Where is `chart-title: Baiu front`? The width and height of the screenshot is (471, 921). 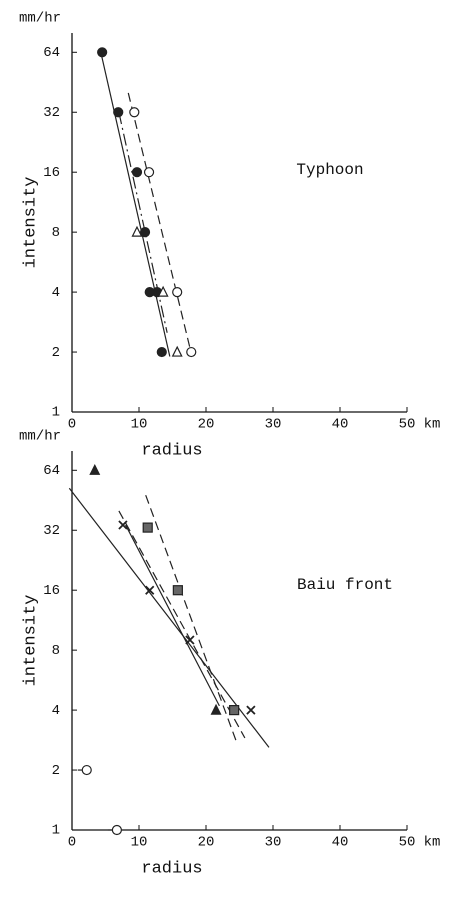 chart-title: Baiu front is located at coordinates (345, 585).